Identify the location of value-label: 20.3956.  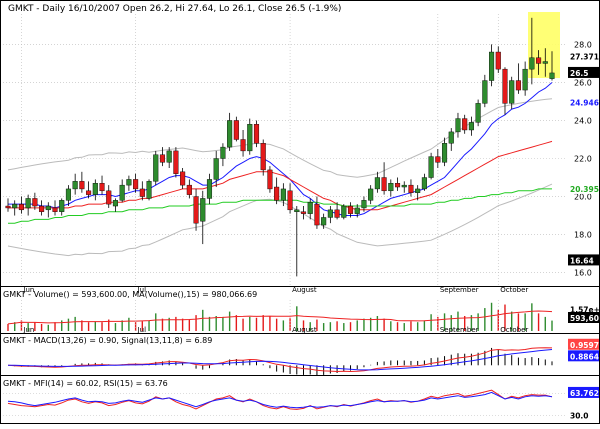
(585, 189).